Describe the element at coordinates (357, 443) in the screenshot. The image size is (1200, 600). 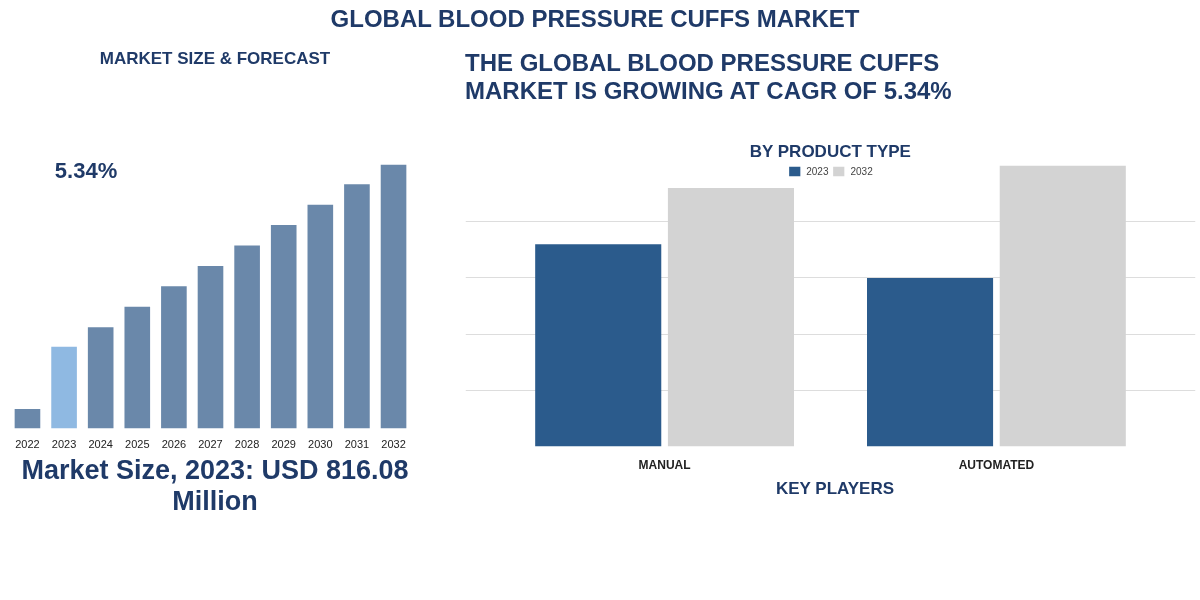
I see `x-tick-label: 2031` at that location.